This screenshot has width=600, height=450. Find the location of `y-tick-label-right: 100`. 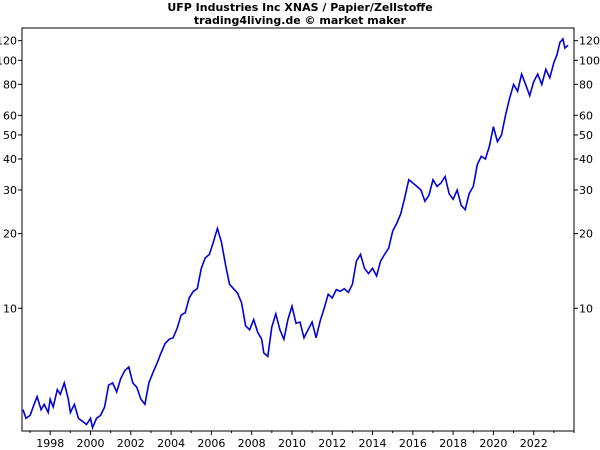

y-tick-label-right: 100 is located at coordinates (589, 60).